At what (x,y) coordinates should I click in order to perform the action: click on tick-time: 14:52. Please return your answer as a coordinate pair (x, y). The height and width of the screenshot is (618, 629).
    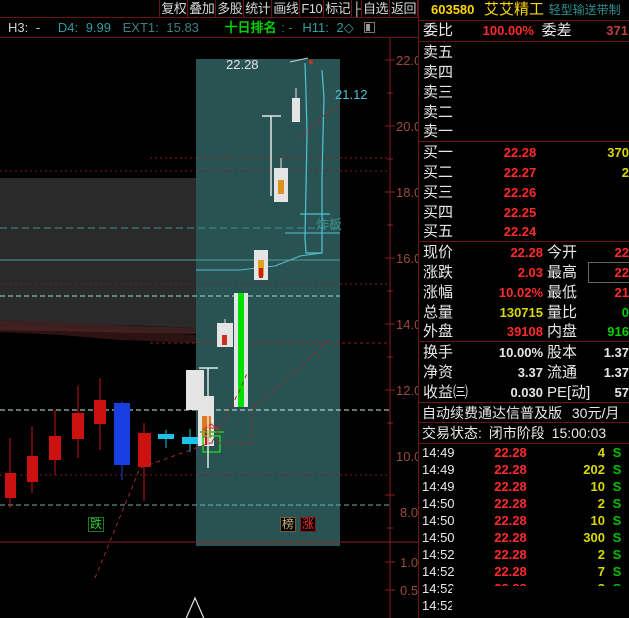
    Looking at the image, I should click on (438, 571).